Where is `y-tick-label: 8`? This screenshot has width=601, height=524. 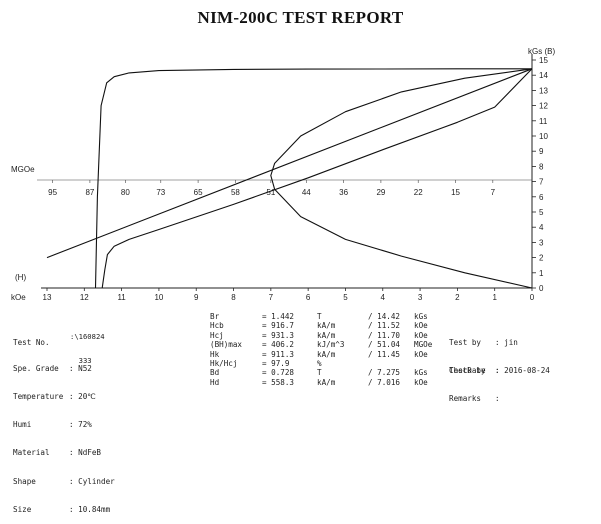 y-tick-label: 8 is located at coordinates (541, 166).